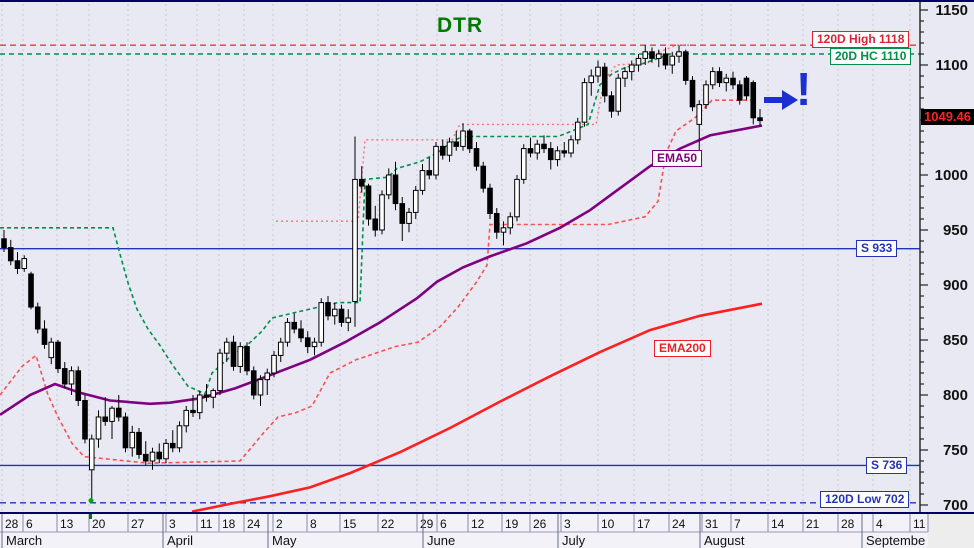 The image size is (974, 548). Describe the element at coordinates (677, 158) in the screenshot. I see `label-ema50: EMA50` at that location.